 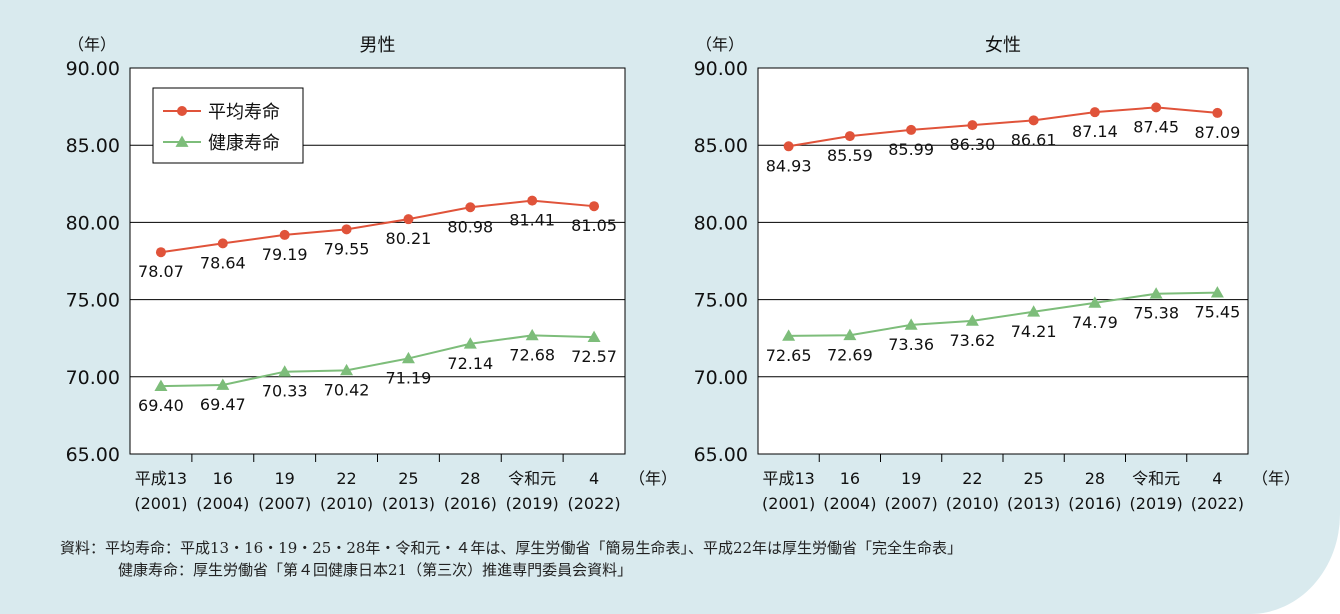 I want to click on data-label: 75.38, so click(x=1156, y=313).